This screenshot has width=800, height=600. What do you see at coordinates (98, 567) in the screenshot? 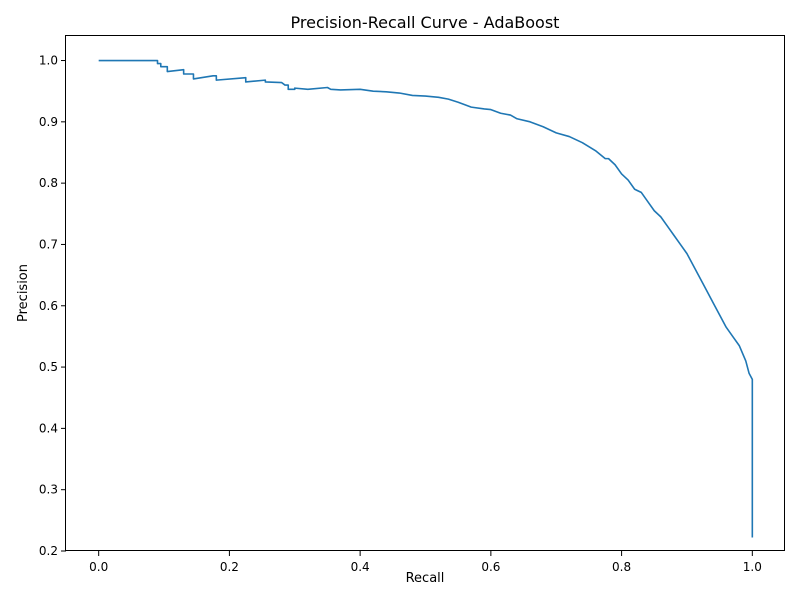
I see `x-tick-label: 0.0` at bounding box center [98, 567].